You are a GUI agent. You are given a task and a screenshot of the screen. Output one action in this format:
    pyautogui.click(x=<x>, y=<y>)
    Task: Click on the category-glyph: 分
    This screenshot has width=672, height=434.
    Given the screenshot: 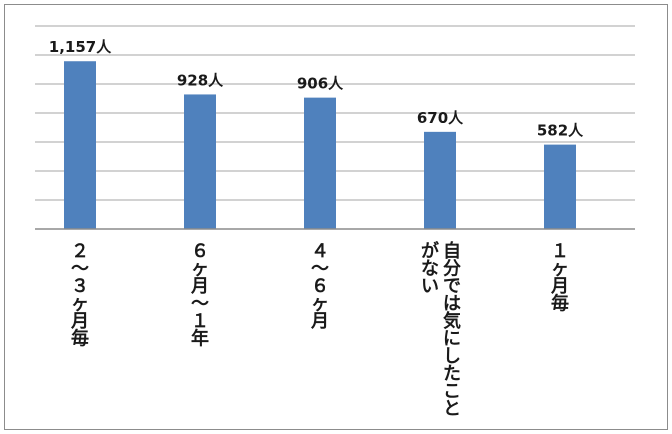 What is the action you would take?
    pyautogui.click(x=452, y=269)
    